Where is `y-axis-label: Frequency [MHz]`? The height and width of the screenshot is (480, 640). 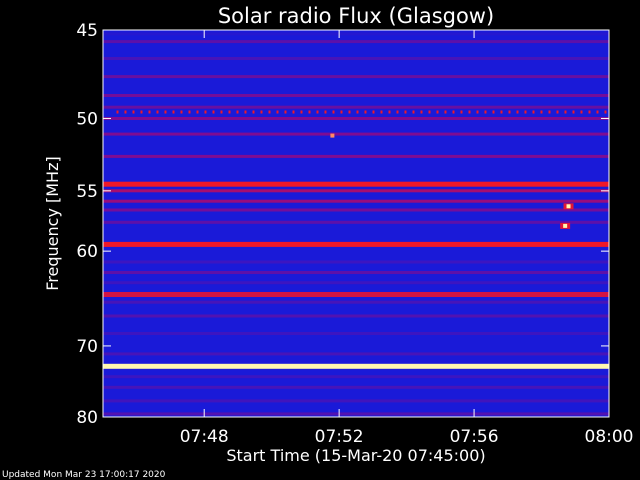
y-axis-label: Frequency [MHz] is located at coordinates (52, 223).